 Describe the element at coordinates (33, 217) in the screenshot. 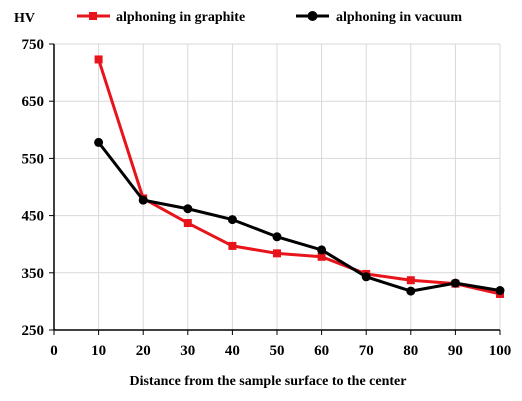

I see `y-tick-label: 450` at that location.